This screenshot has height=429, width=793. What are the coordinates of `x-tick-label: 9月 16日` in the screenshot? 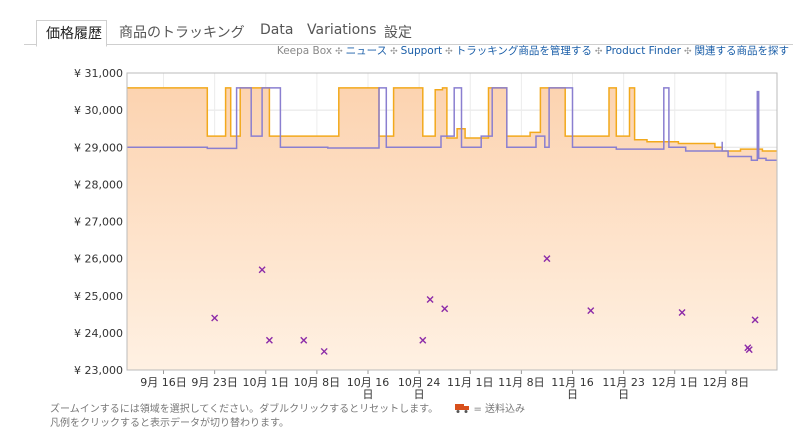 It's located at (163, 382).